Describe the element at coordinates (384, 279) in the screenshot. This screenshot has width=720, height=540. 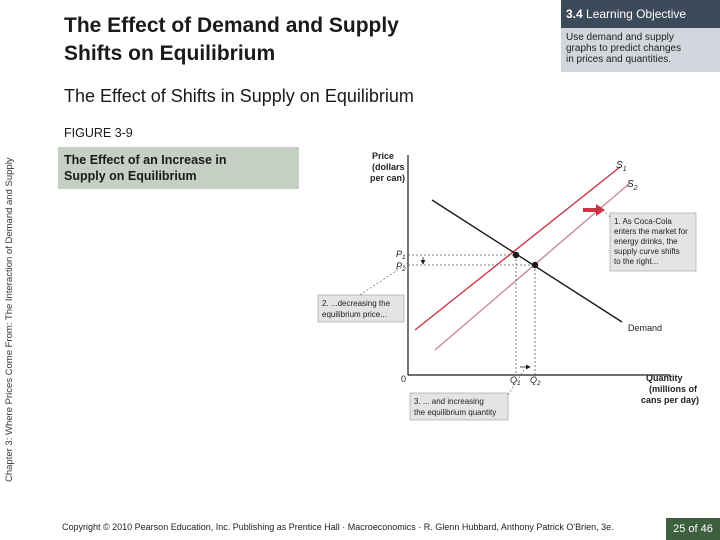
I see `note2-connector` at that location.